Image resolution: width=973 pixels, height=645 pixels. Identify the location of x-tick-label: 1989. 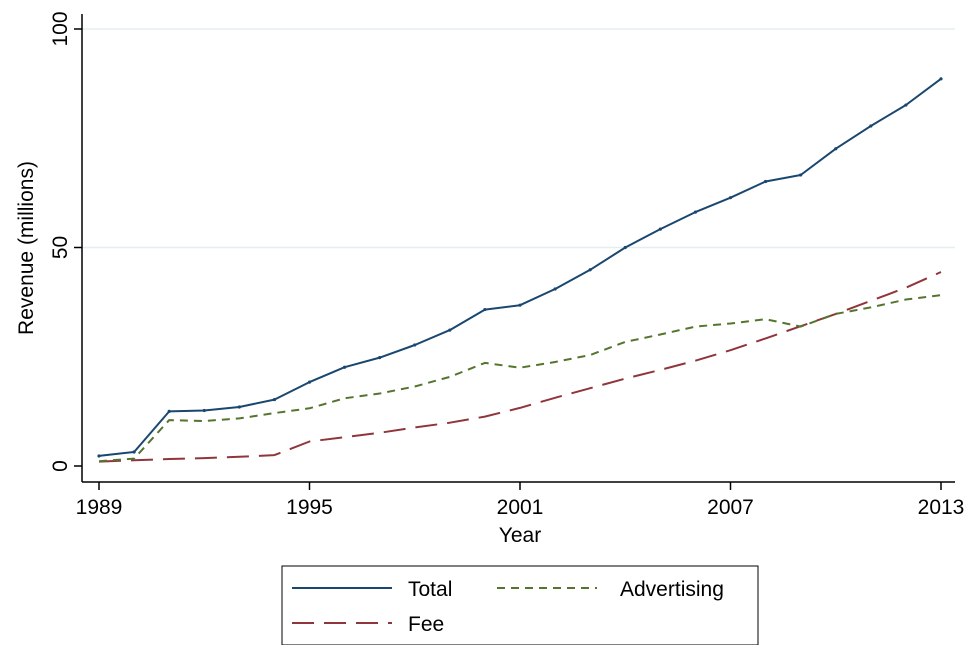
(99, 507).